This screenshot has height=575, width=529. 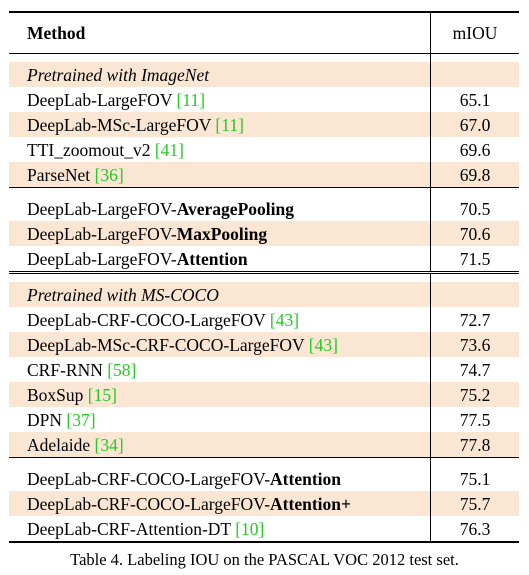 I want to click on miou-value: 74.7, so click(x=475, y=369).